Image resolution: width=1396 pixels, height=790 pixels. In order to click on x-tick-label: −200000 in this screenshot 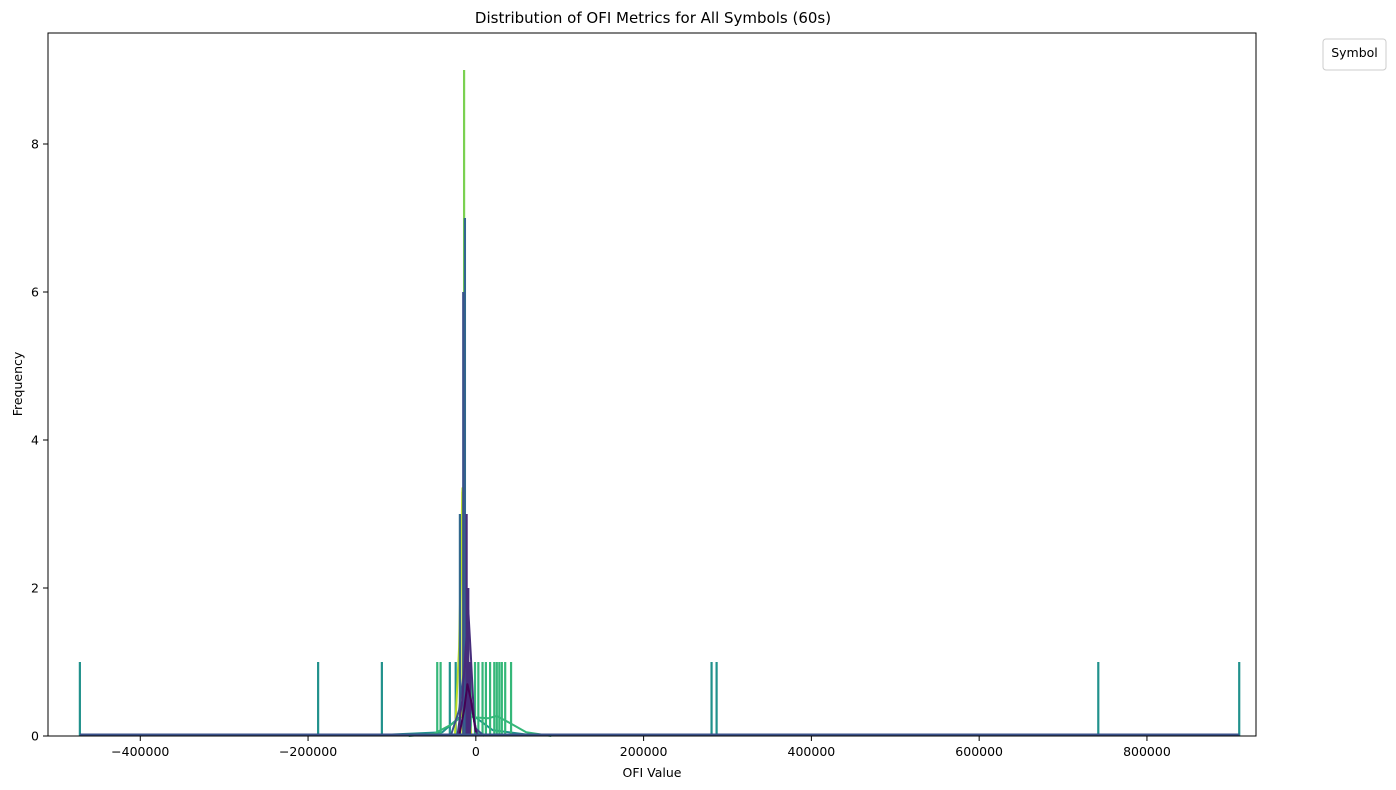, I will do `click(308, 751)`.